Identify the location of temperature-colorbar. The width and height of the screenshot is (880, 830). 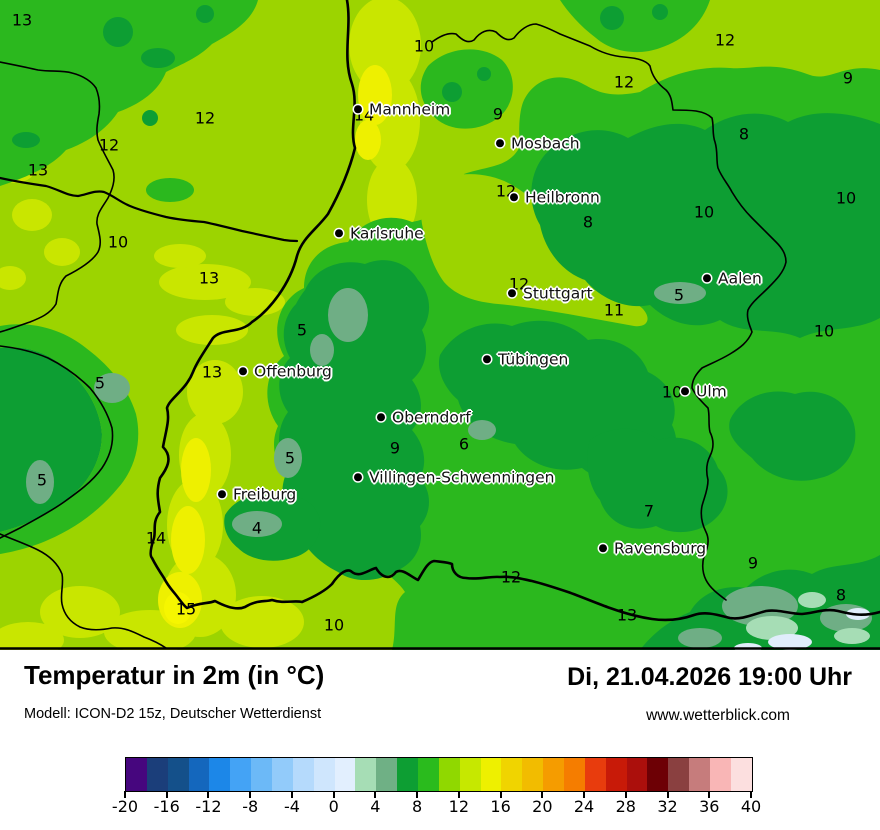
(439, 774).